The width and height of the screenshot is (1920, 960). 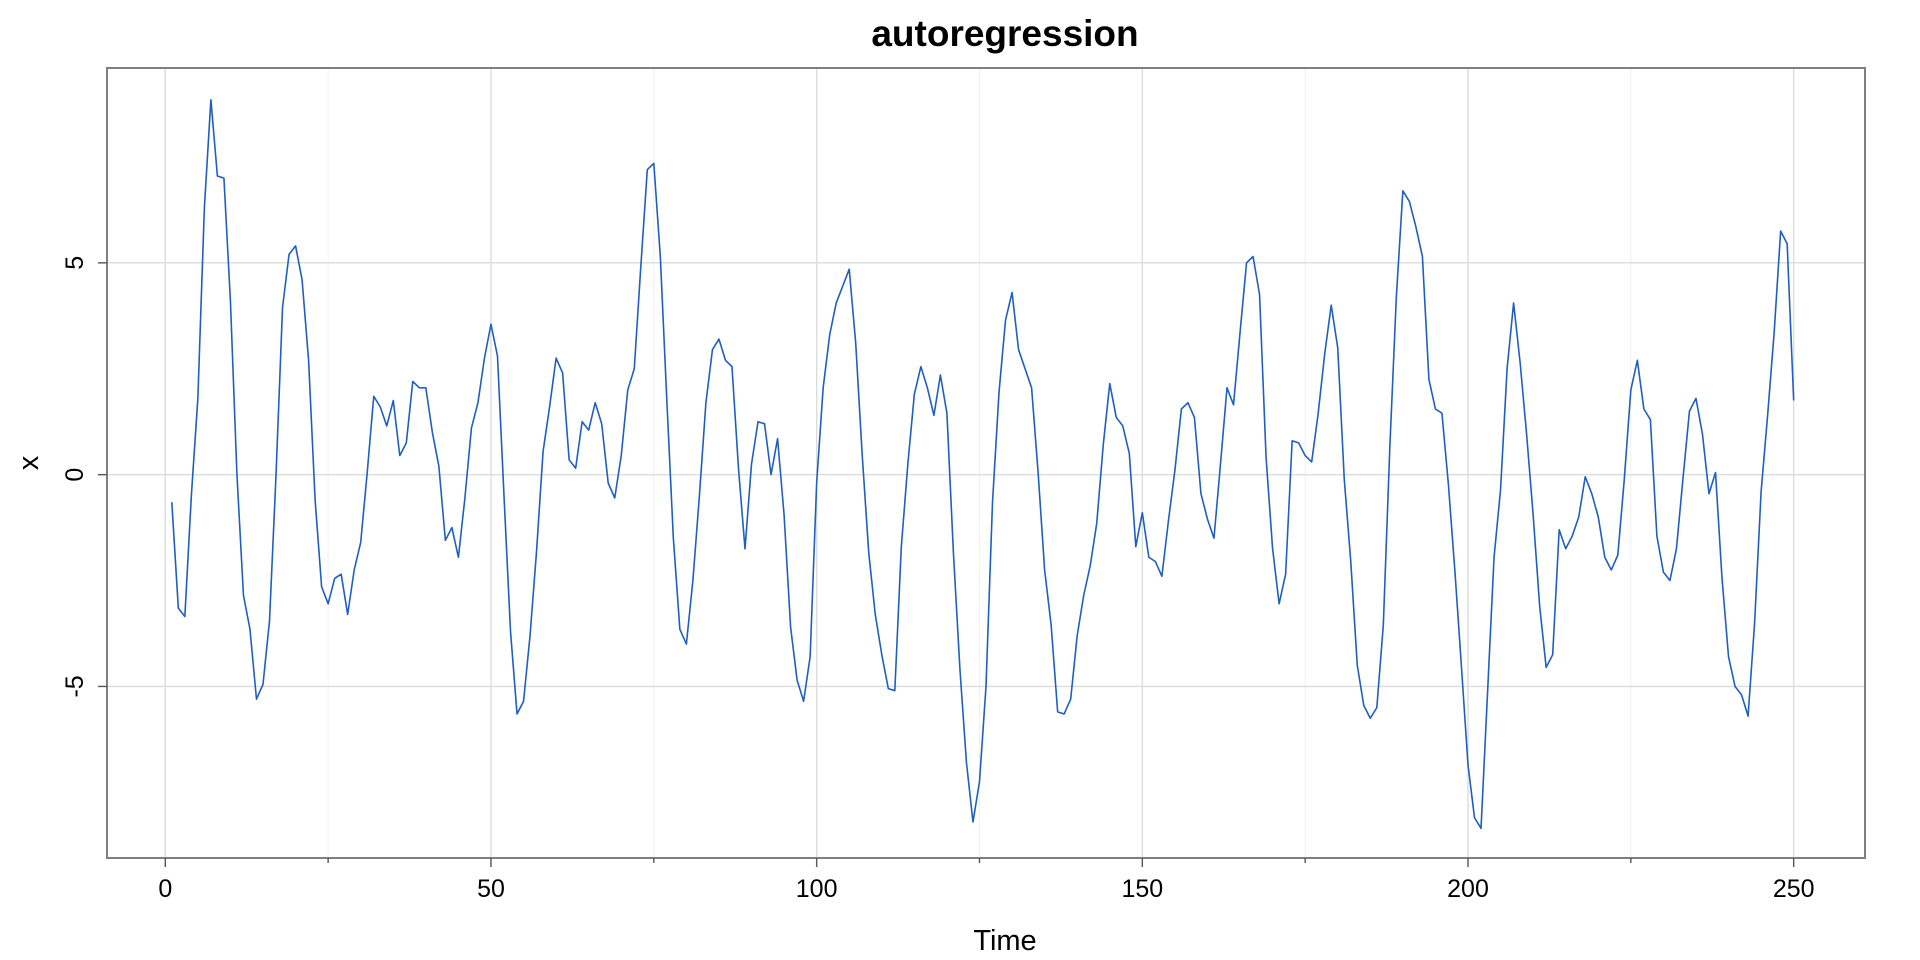 I want to click on y-tick-label: 0, so click(x=75, y=475).